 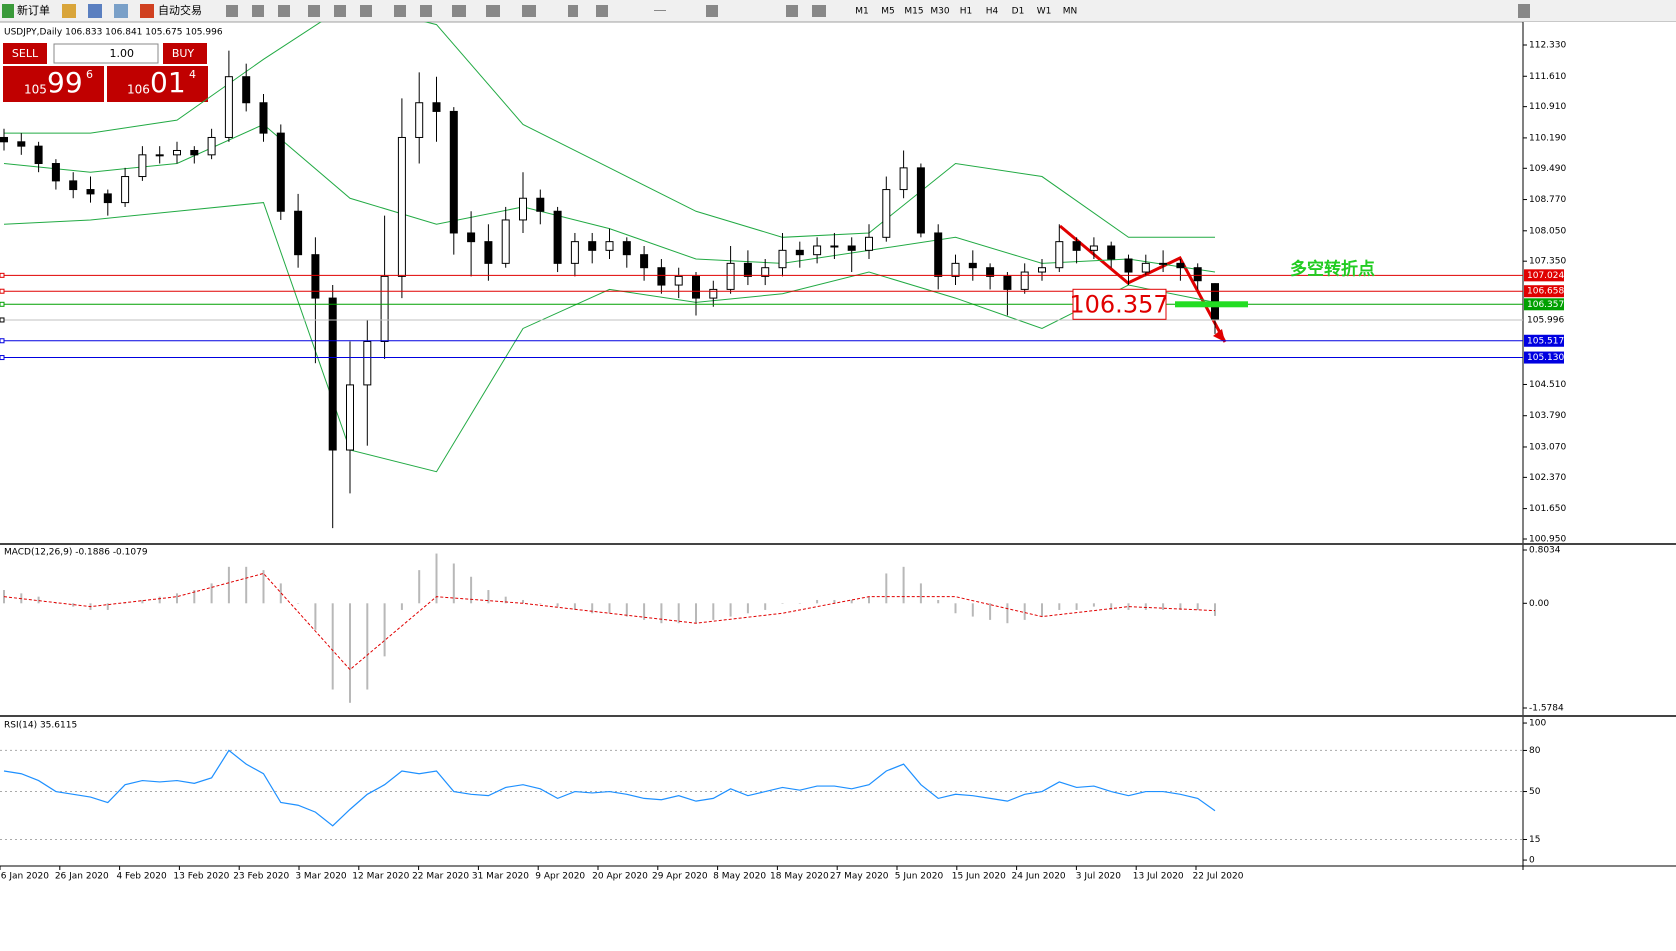 What do you see at coordinates (89, 74) in the screenshot?
I see `sell-small: 6` at bounding box center [89, 74].